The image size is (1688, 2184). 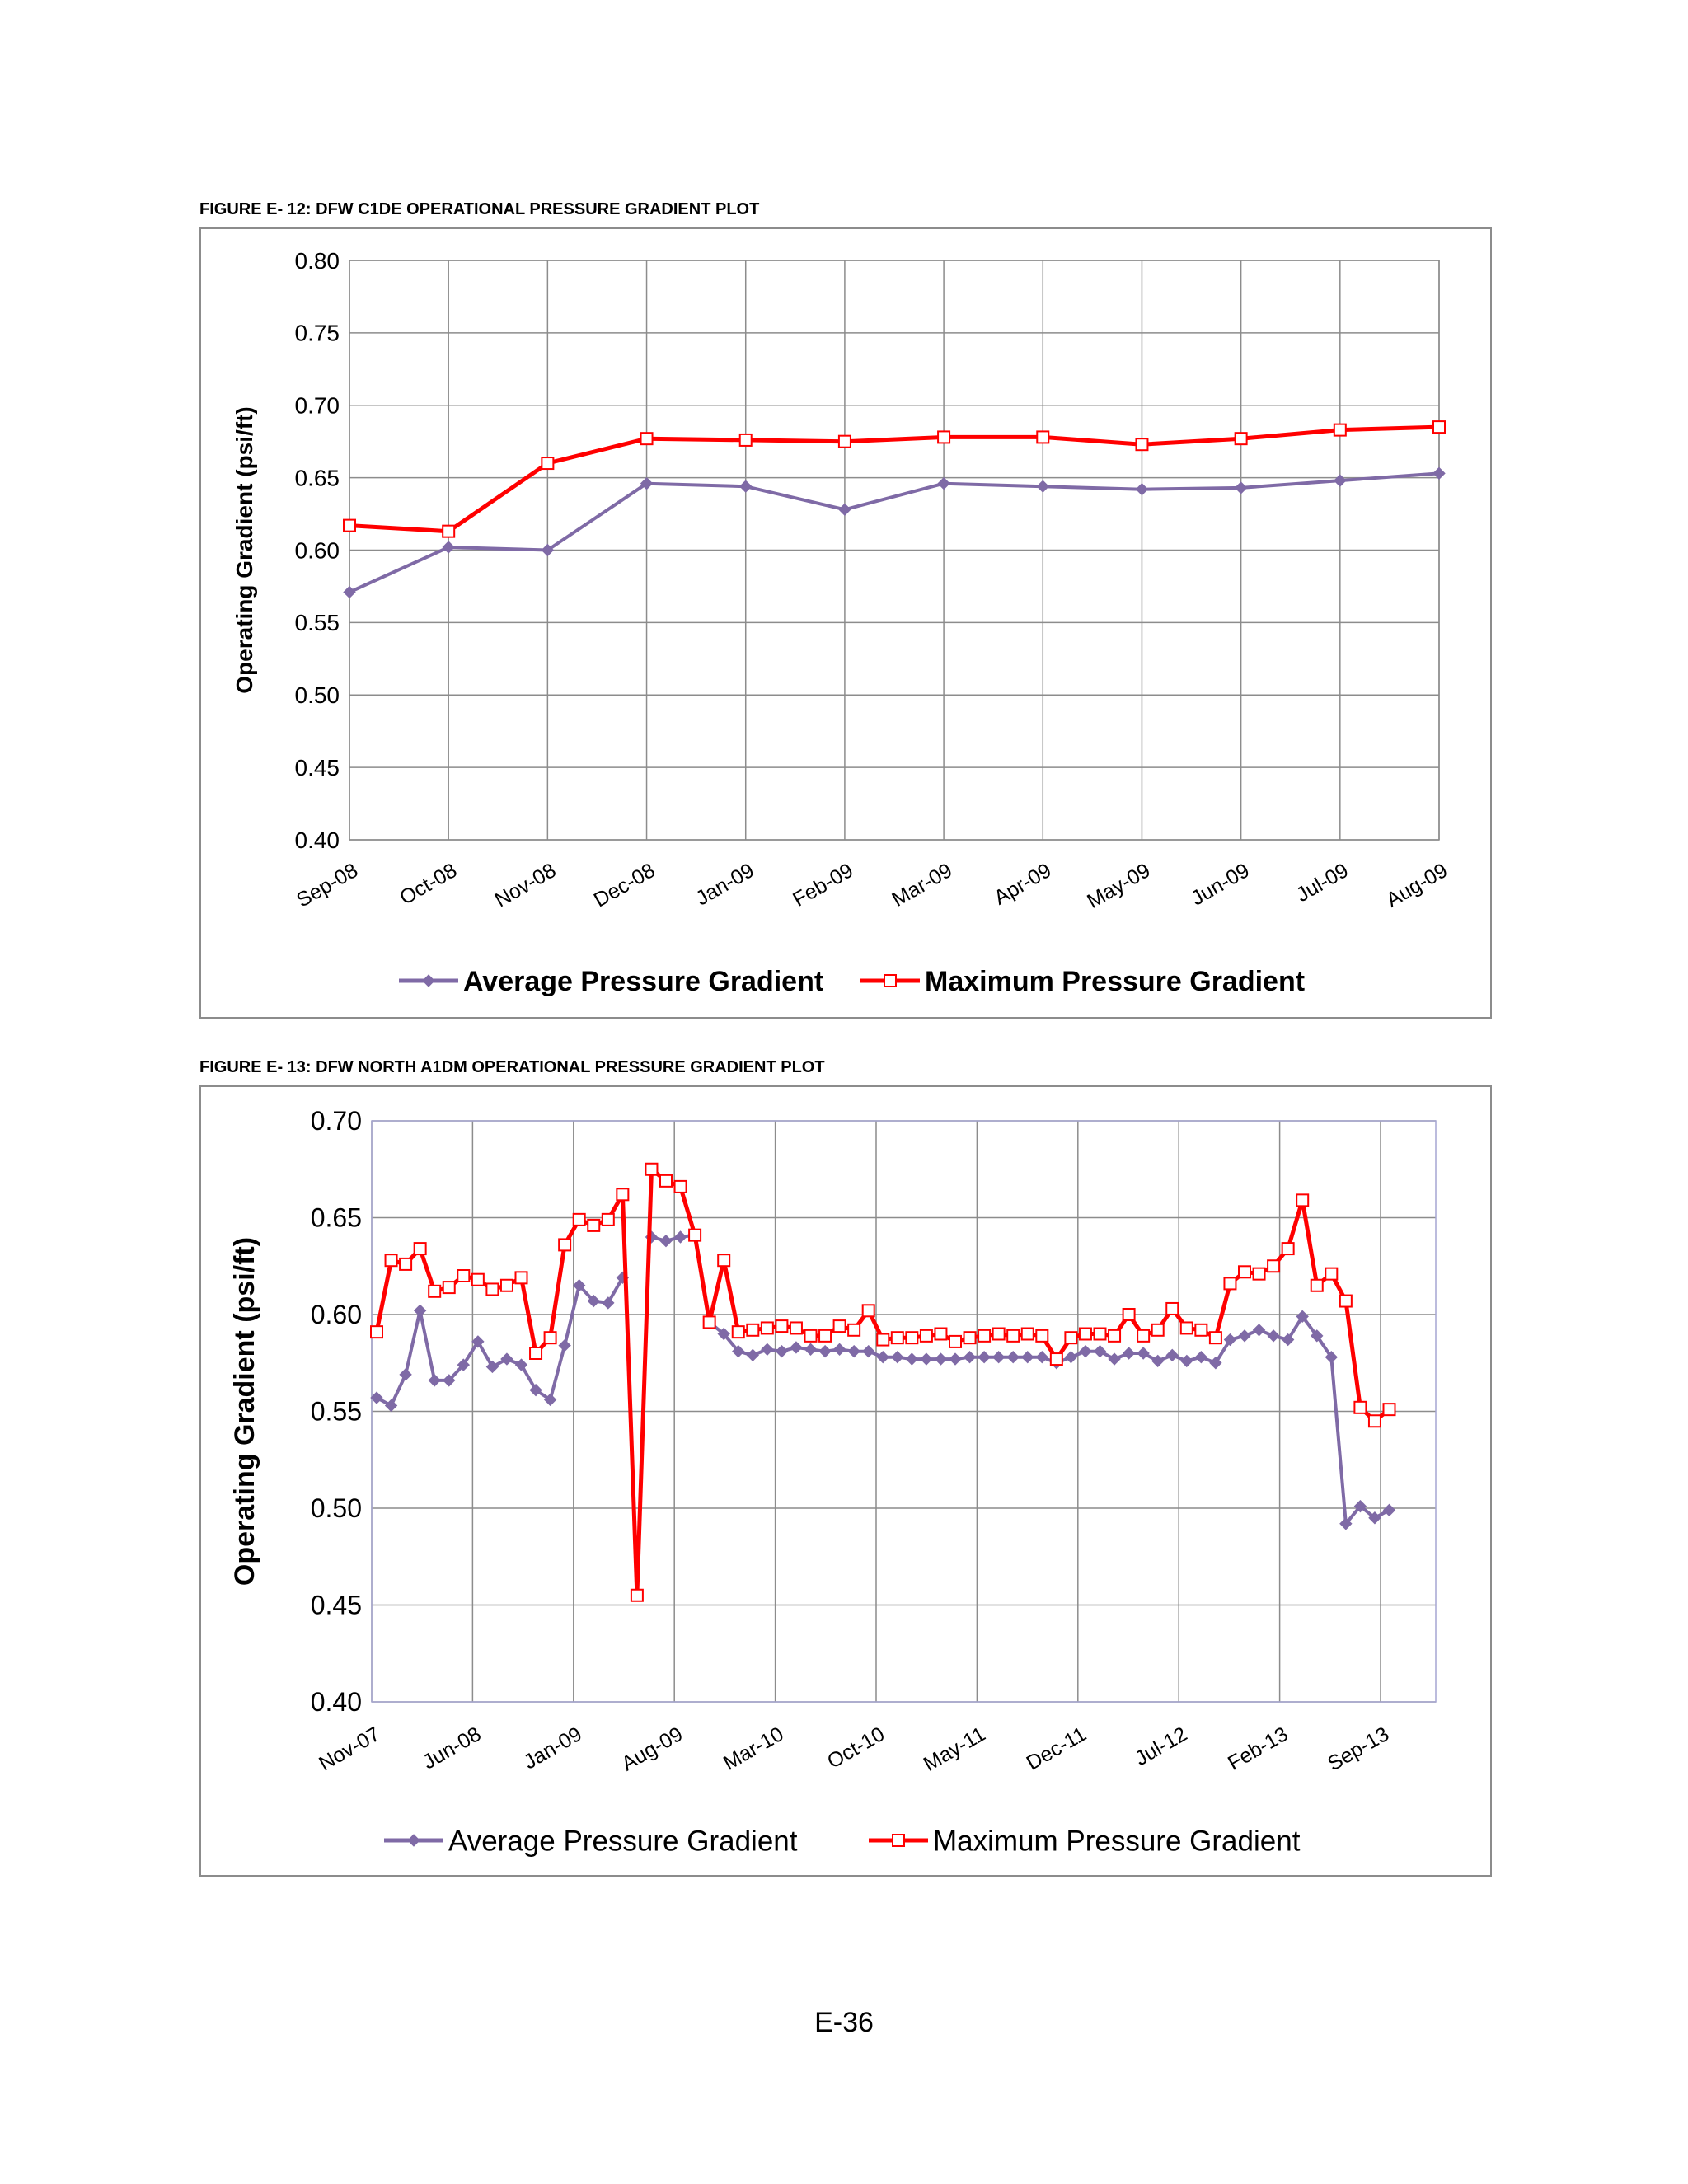 What do you see at coordinates (1022, 884) in the screenshot?
I see `x-tick-label: Apr-09` at bounding box center [1022, 884].